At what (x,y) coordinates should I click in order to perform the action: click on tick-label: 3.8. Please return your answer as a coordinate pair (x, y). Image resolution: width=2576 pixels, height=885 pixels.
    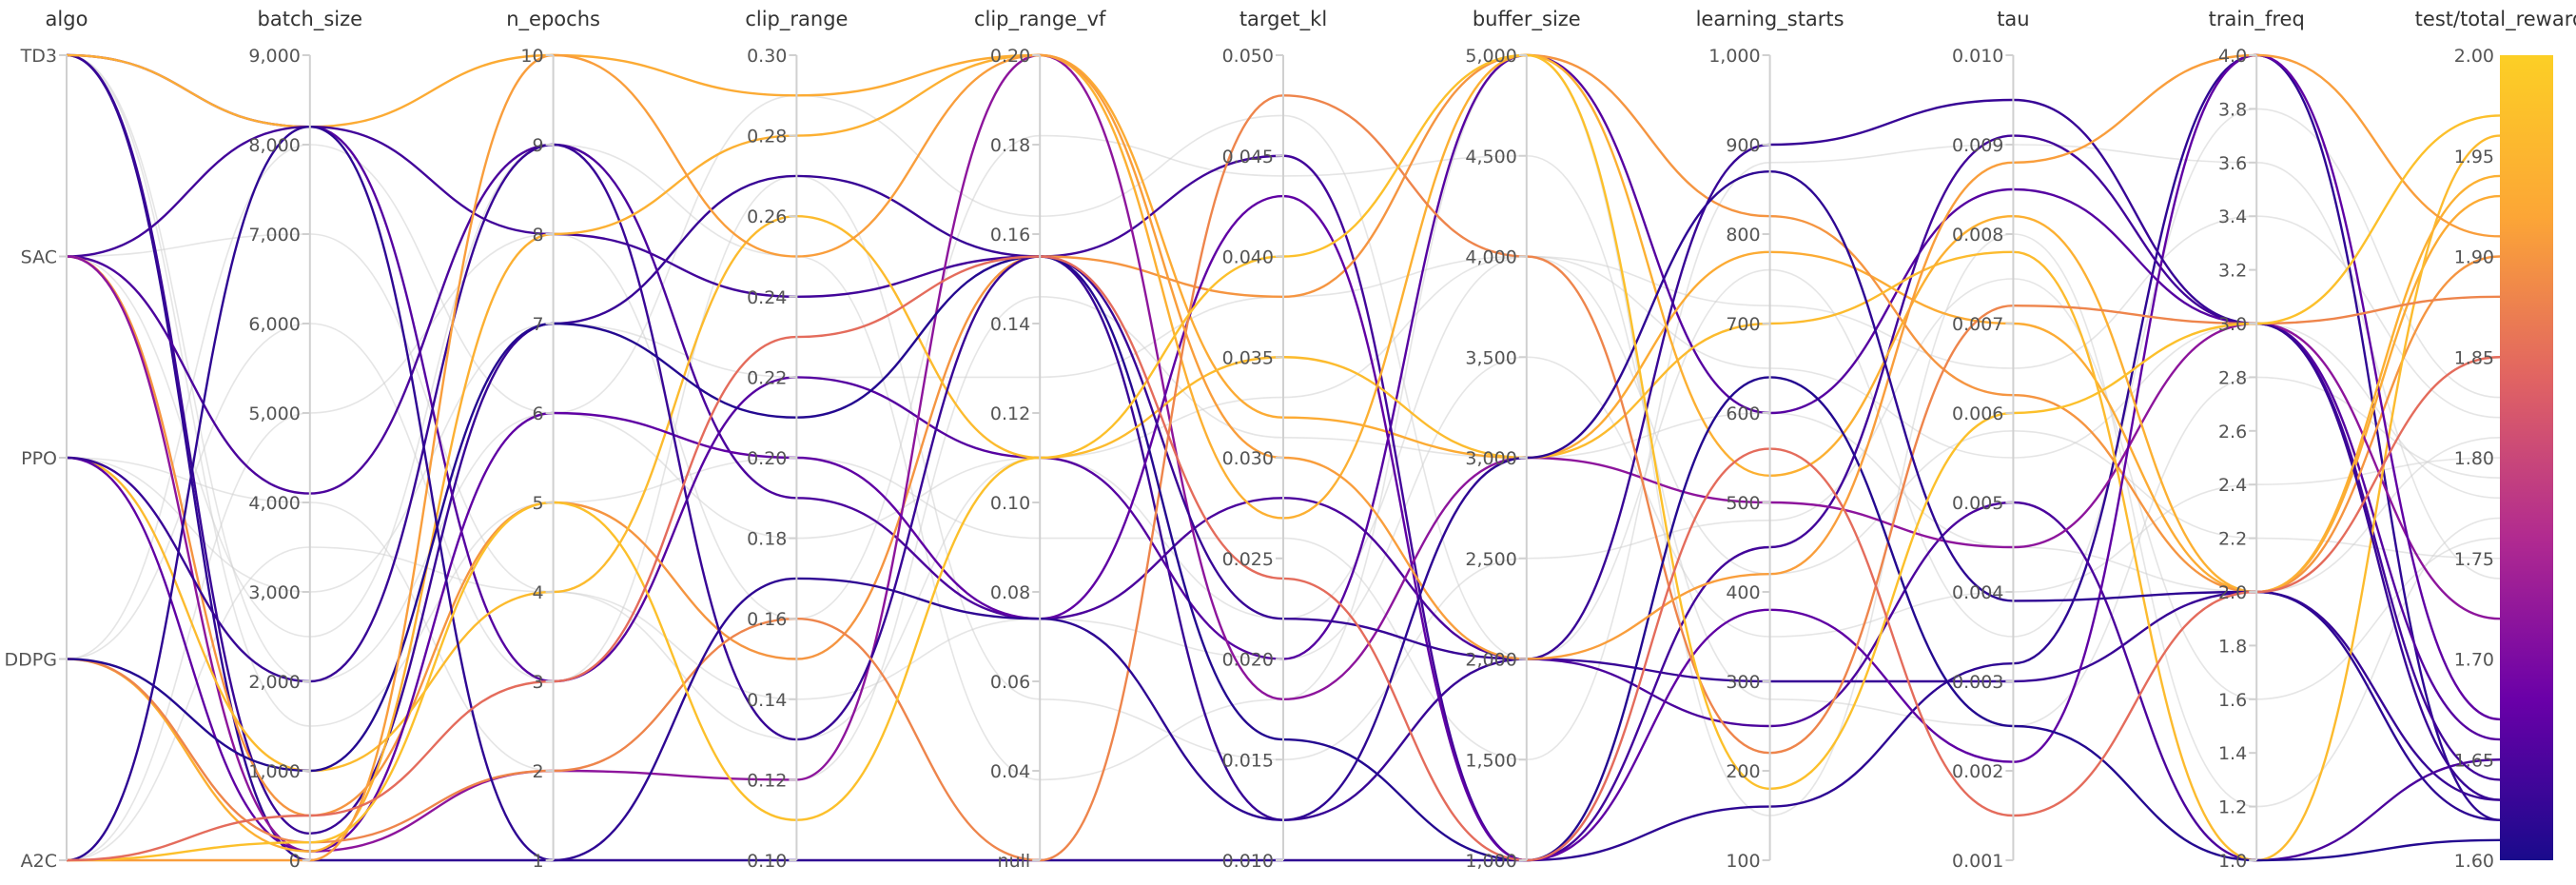
    Looking at the image, I should click on (2232, 110).